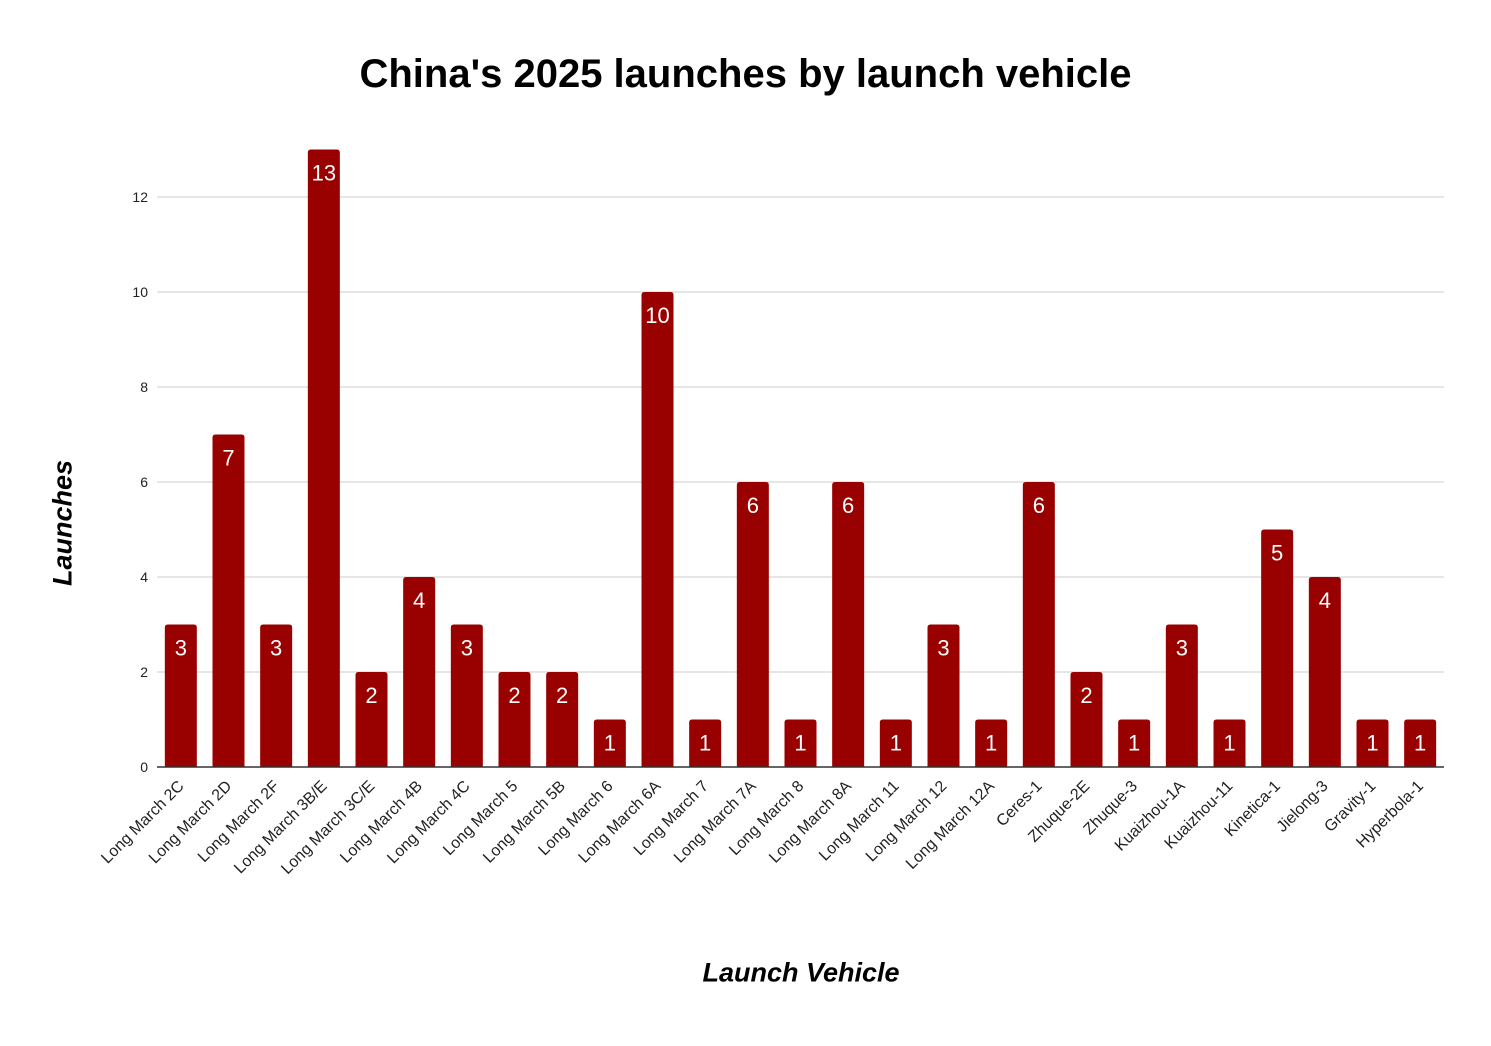  I want to click on y-tick-label: 8, so click(144, 387).